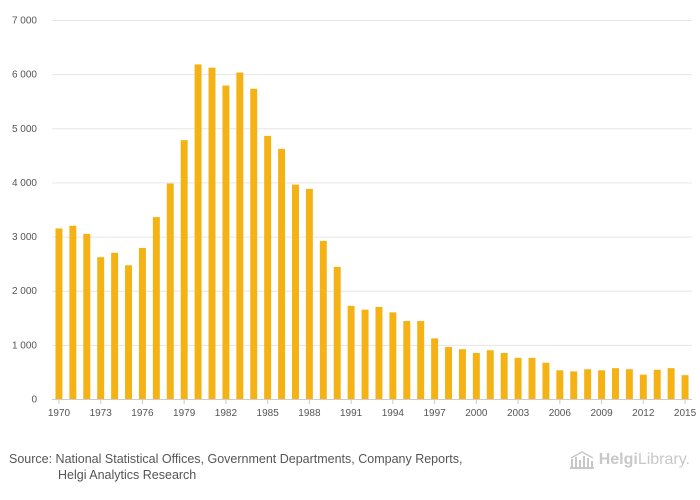 The height and width of the screenshot is (500, 700). I want to click on bar-2010, so click(615, 383).